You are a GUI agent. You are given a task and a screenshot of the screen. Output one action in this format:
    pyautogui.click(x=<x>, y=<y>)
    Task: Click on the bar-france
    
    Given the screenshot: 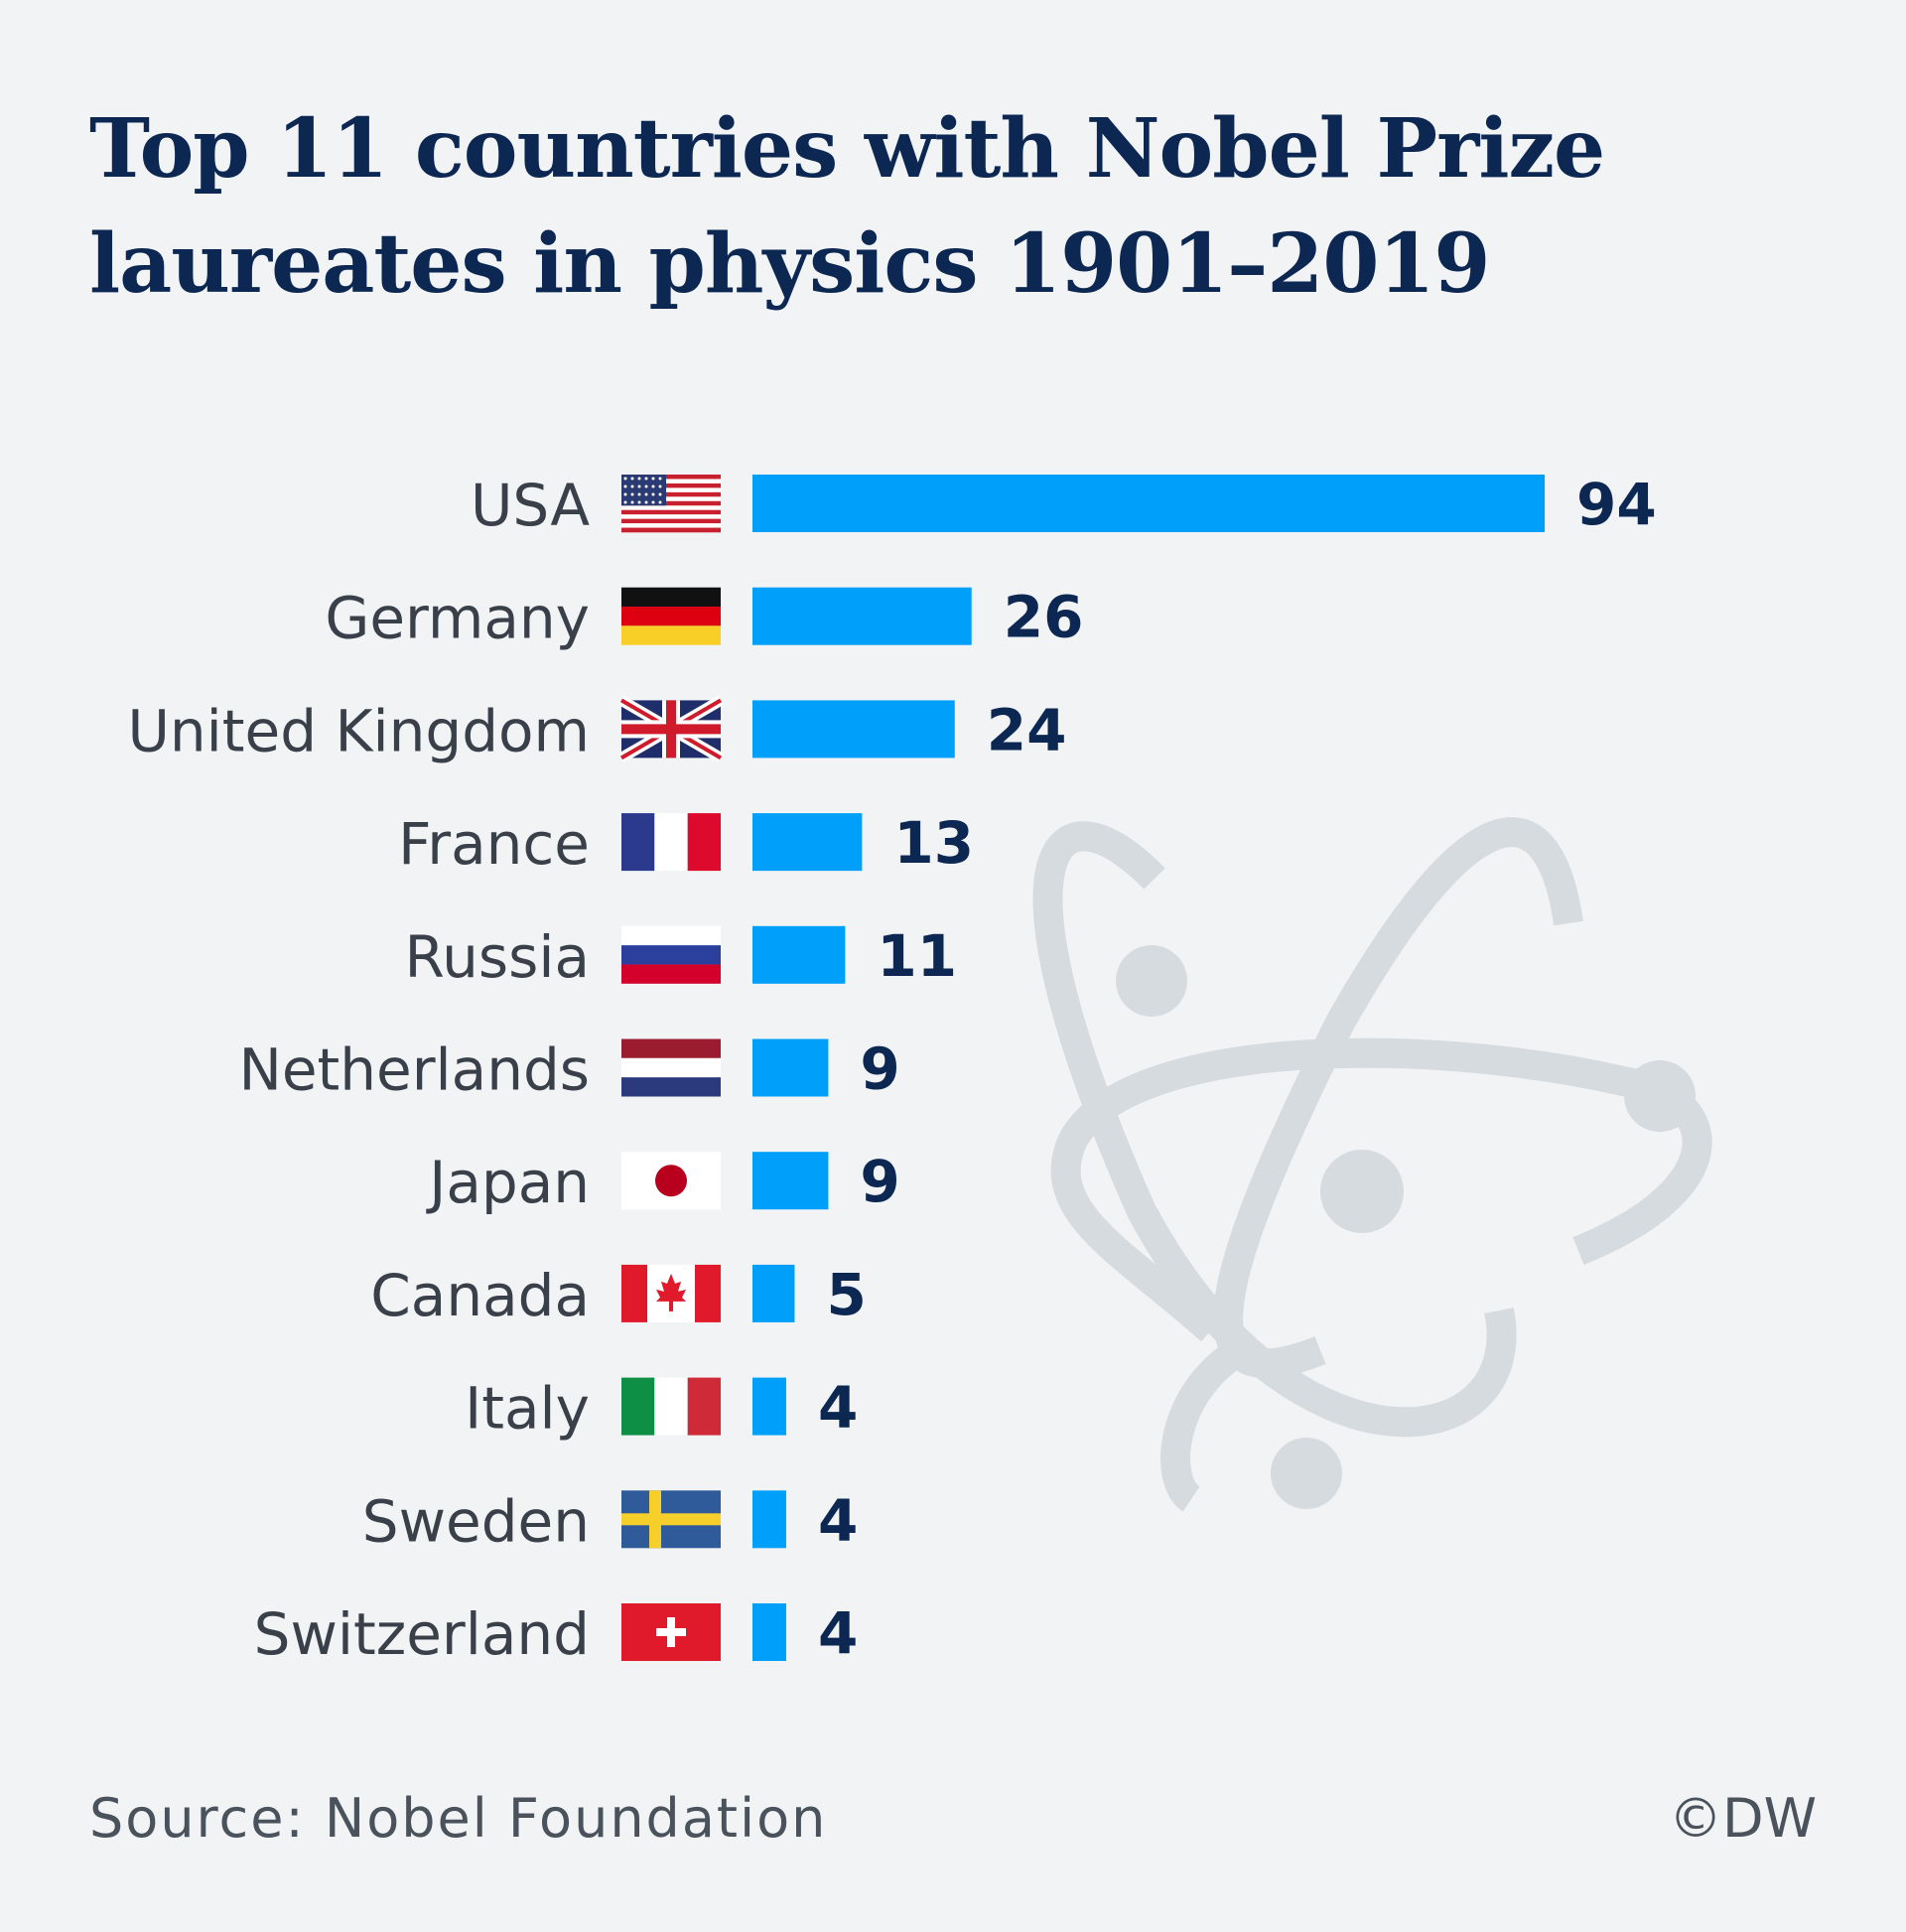 What is the action you would take?
    pyautogui.click(x=807, y=842)
    